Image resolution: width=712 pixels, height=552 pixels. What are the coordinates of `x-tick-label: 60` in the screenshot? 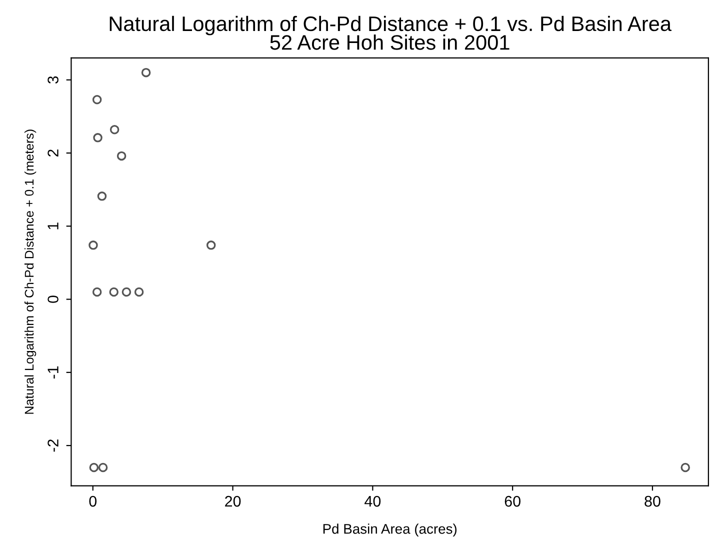 It's located at (512, 501).